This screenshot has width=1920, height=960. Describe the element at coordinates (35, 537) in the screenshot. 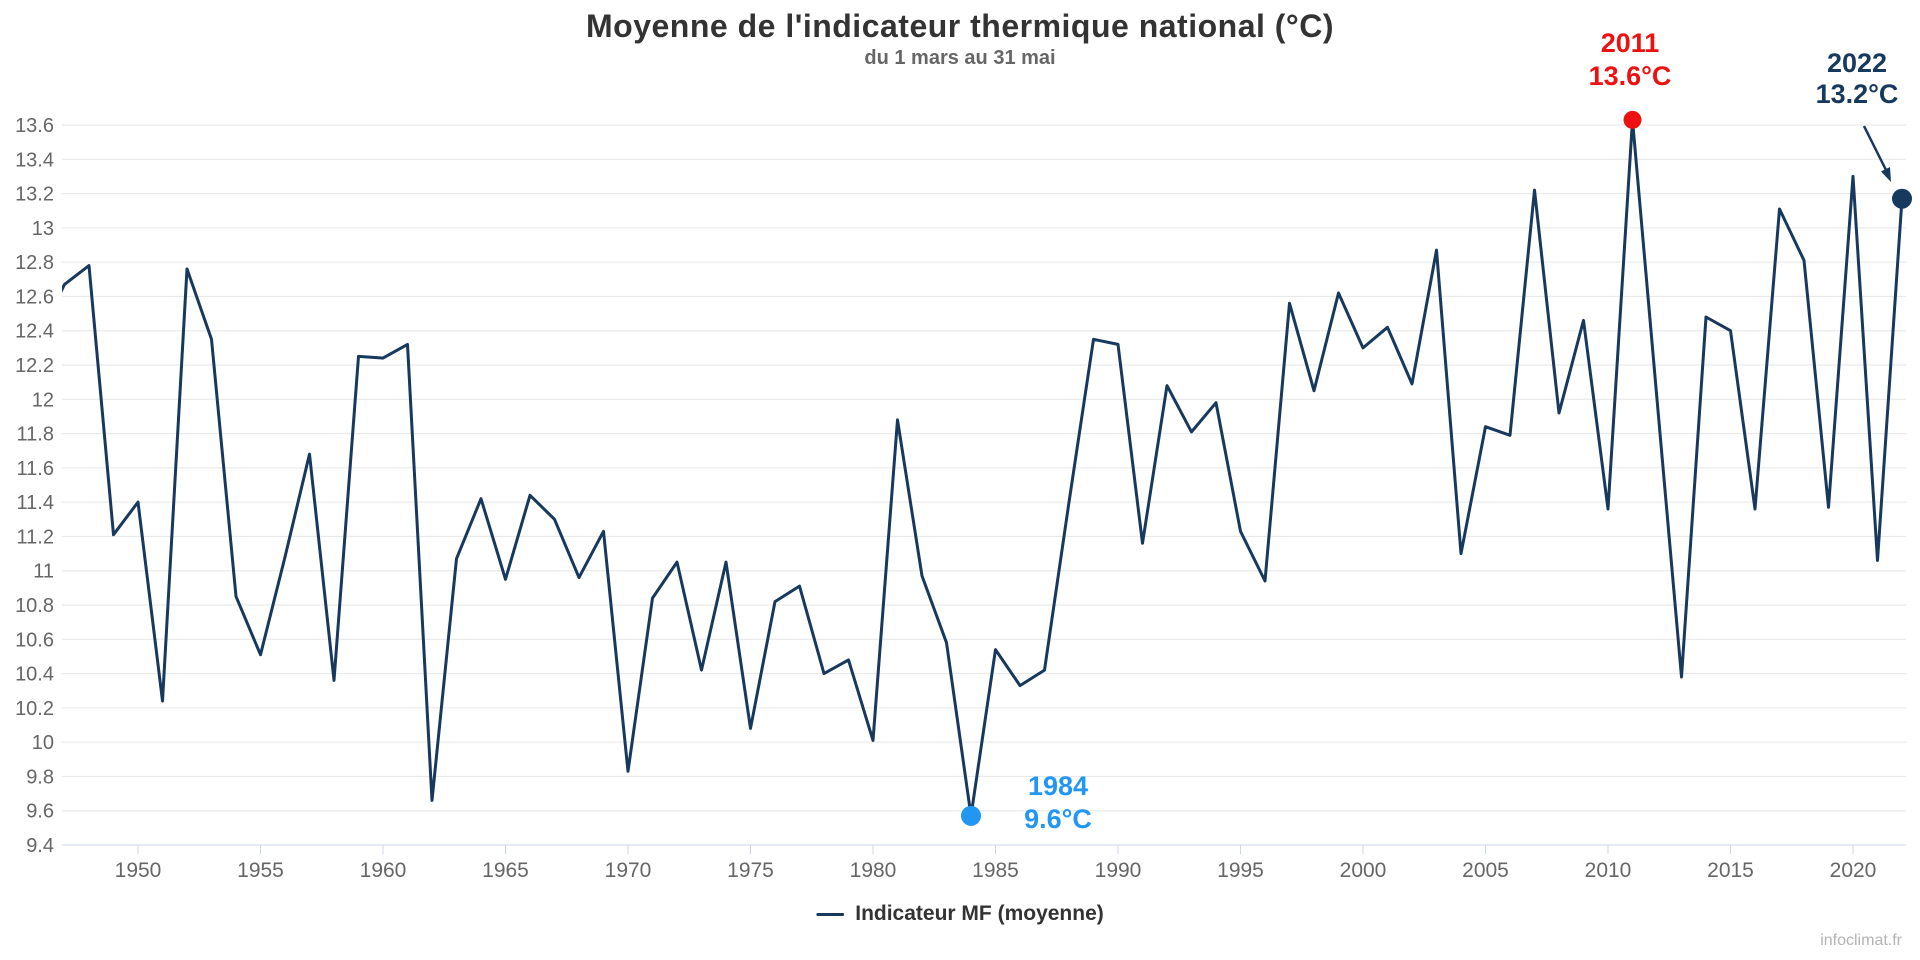

I see `y-axis-label: 11.2` at that location.